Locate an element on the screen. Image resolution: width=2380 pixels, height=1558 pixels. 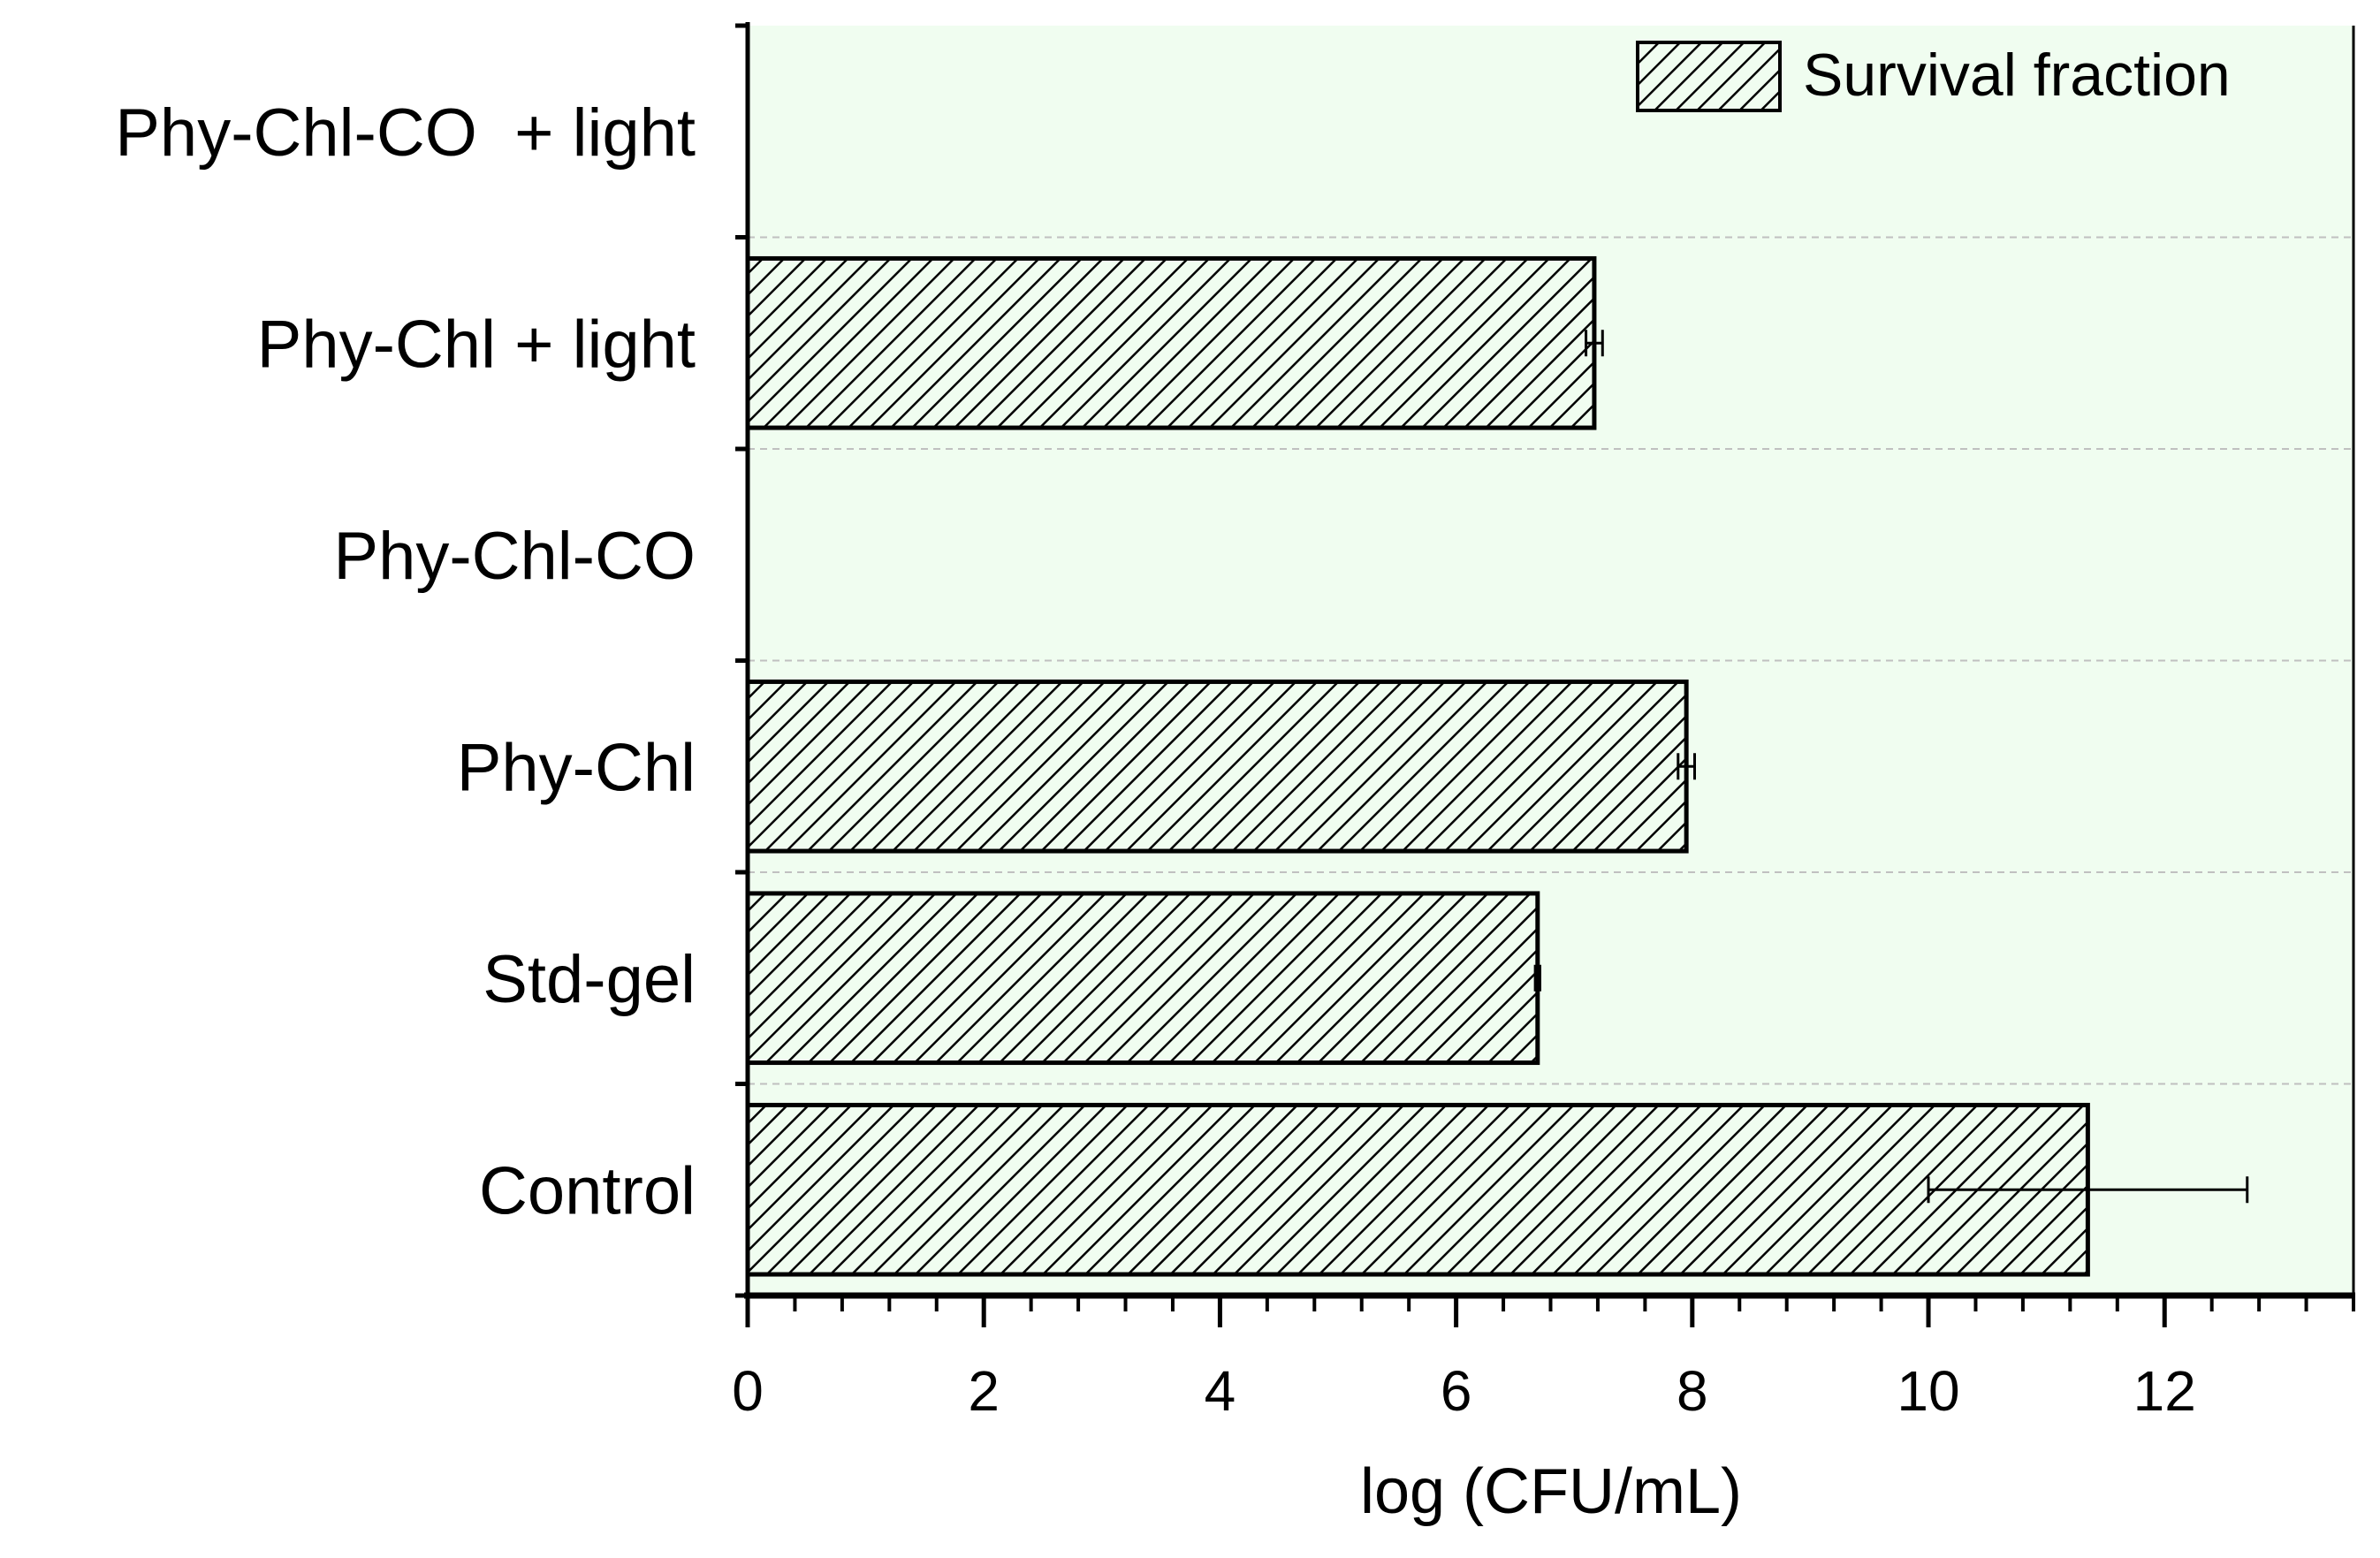
tick-labels: 0 2 4 6 8 10 12 is located at coordinates (1464, 1391).